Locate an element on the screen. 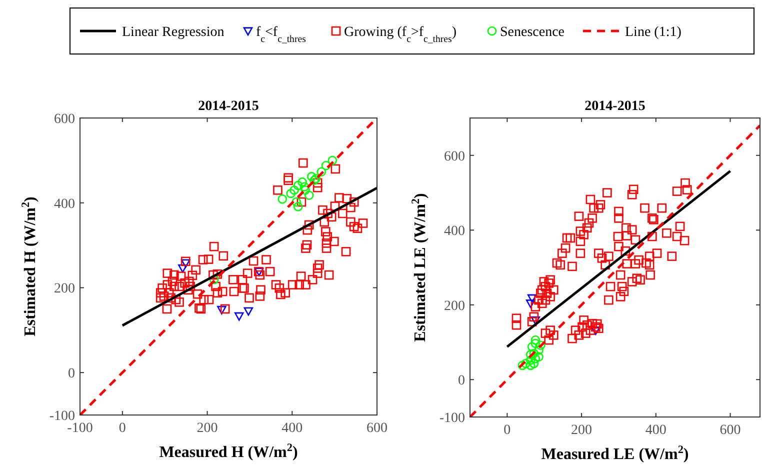  legend-label: f$_{c}$<f$_{c_thres}$ is located at coordinates (281, 34).